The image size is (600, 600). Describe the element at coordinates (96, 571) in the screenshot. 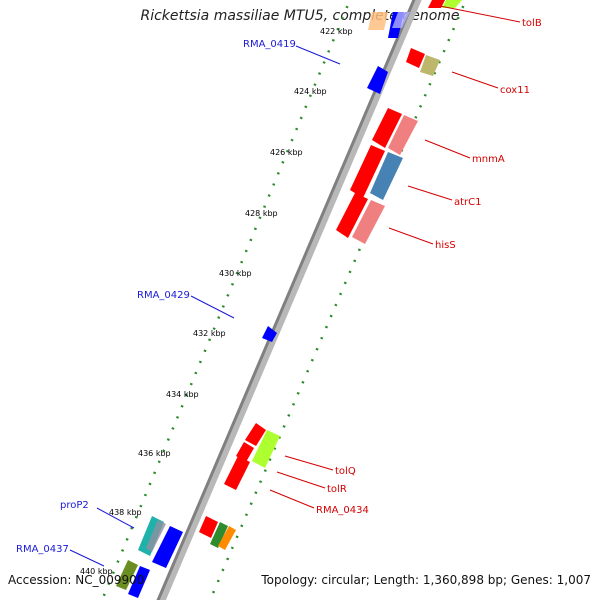

I see `tick-label-440: 440 kbp` at that location.